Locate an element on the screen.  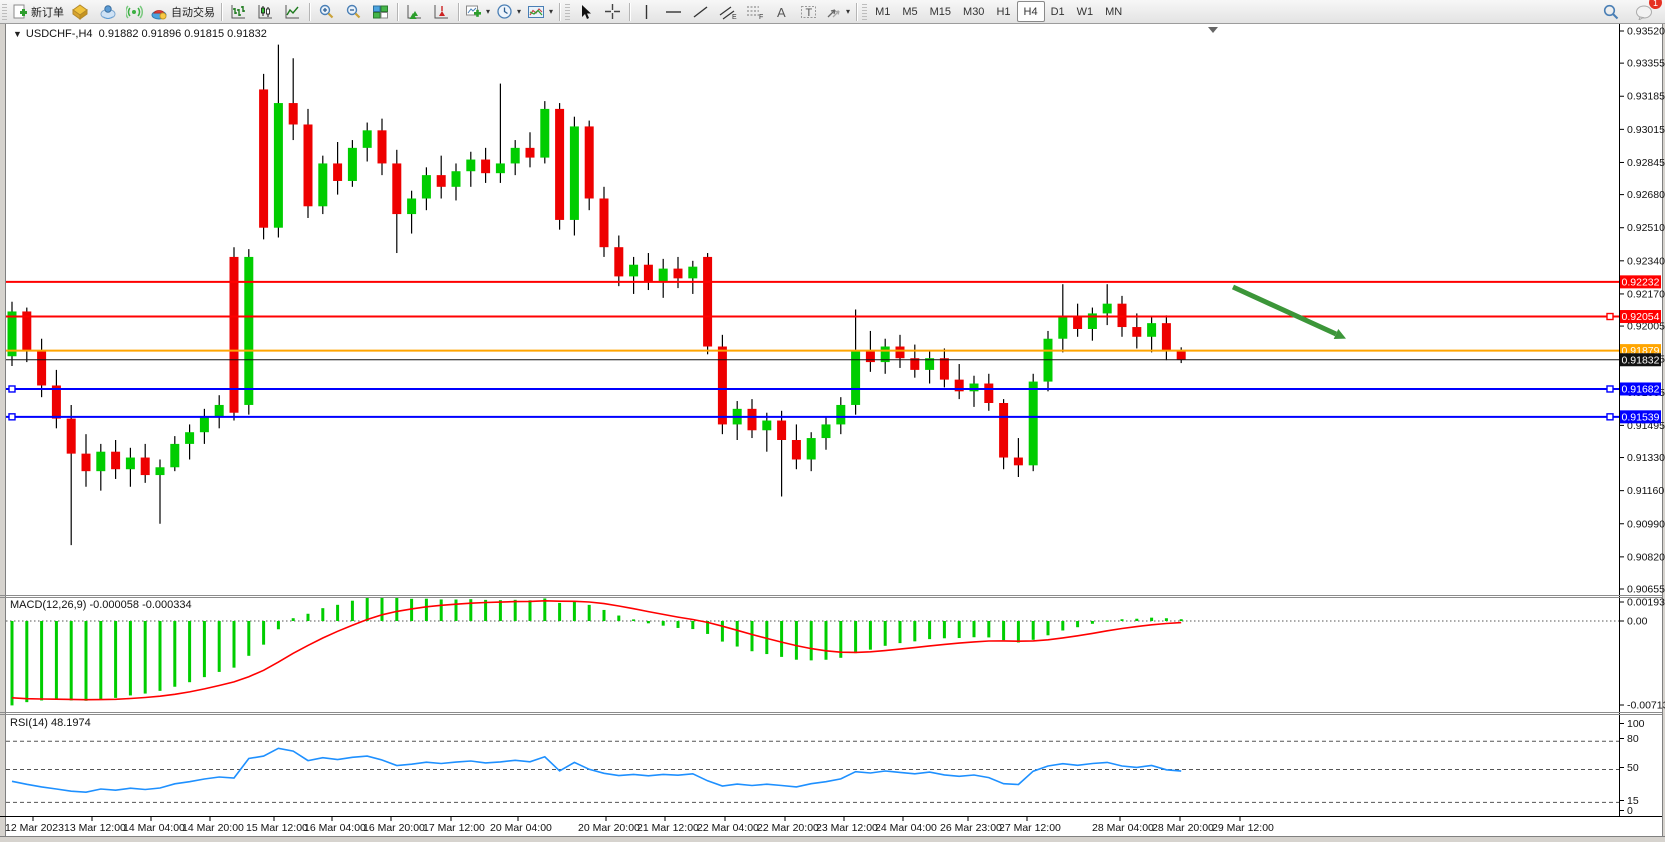
equidistant-channel-button: E is located at coordinates (727, 11).